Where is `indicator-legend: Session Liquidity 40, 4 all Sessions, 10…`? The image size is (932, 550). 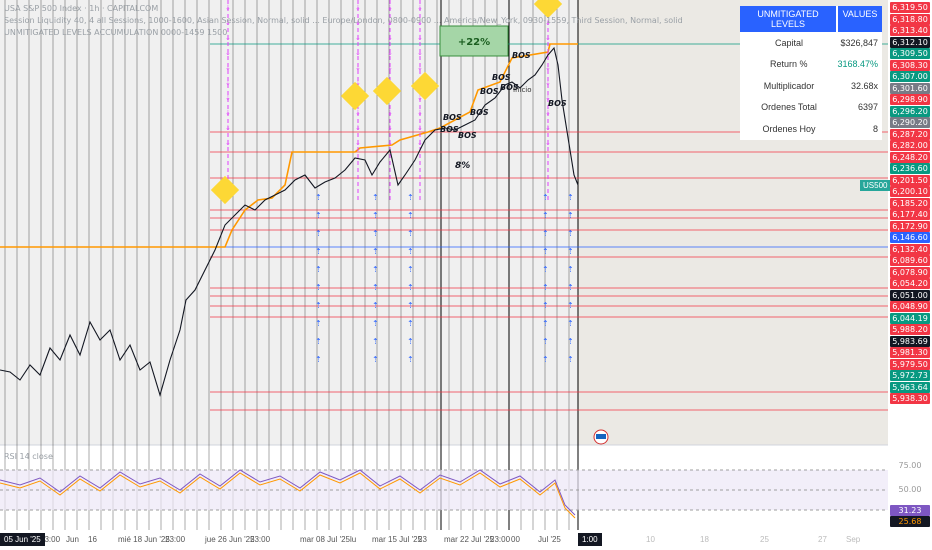 indicator-legend: Session Liquidity 40, 4 all Sessions, 10… is located at coordinates (343, 20).